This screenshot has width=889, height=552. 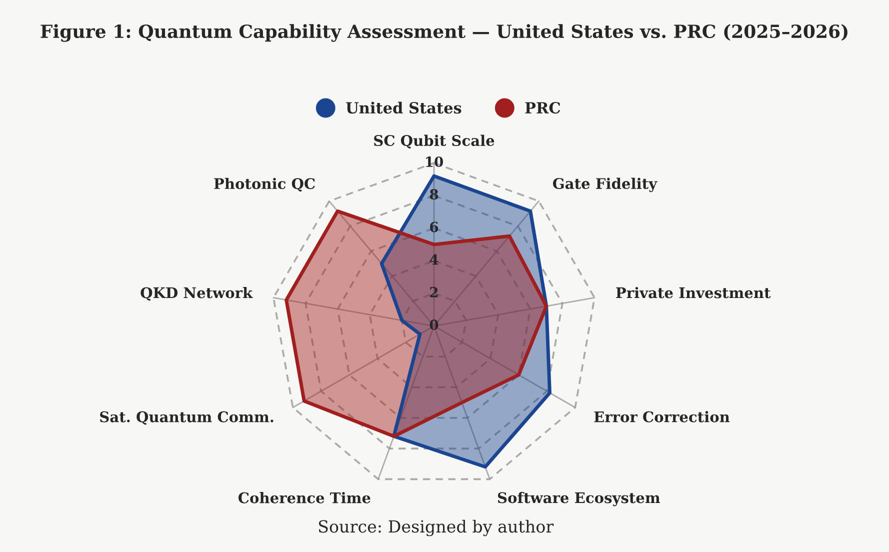 What do you see at coordinates (434, 141) in the screenshot?
I see `spoke-label: SC Qubit Scale` at bounding box center [434, 141].